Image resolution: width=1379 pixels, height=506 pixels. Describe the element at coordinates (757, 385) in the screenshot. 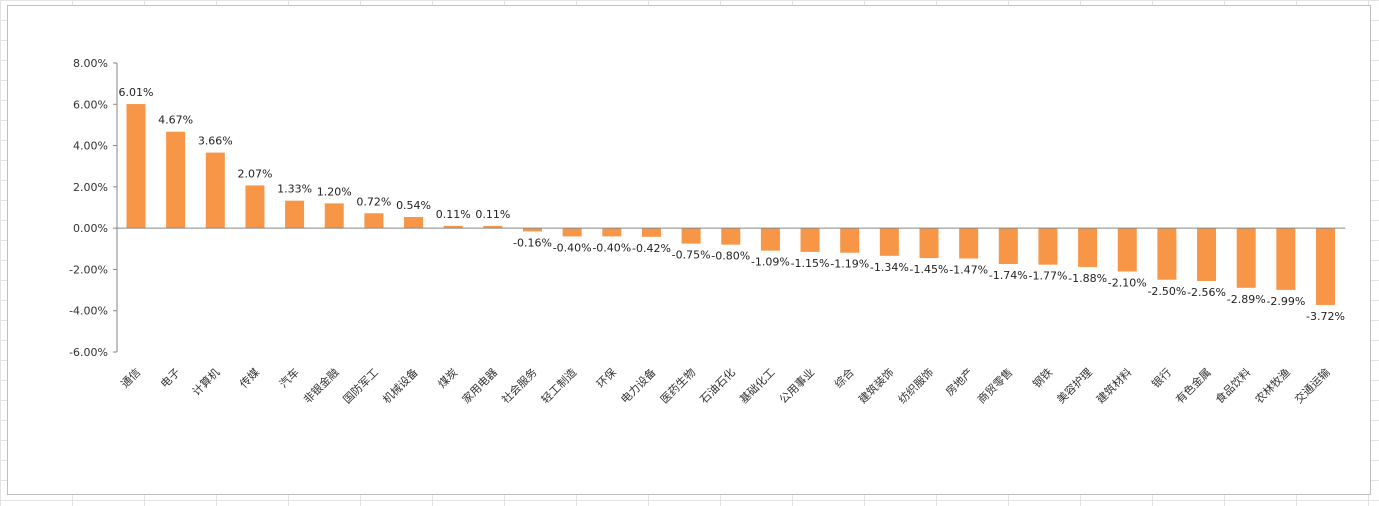

I see `category-label: 基础化工` at that location.